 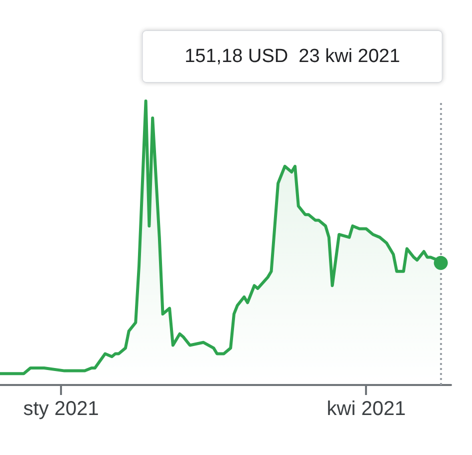 What do you see at coordinates (292, 56) in the screenshot?
I see `text: 151,18 USD 23 kwi 2021` at bounding box center [292, 56].